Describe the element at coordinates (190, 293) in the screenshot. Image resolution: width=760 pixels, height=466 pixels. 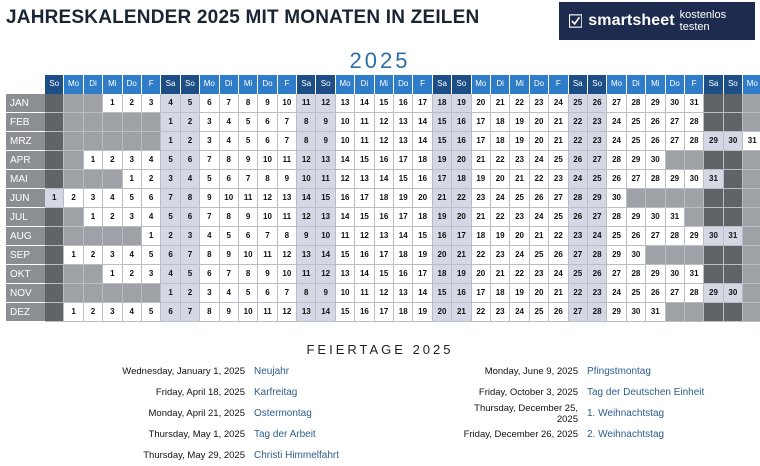
I see `day-cell: 2` at that location.